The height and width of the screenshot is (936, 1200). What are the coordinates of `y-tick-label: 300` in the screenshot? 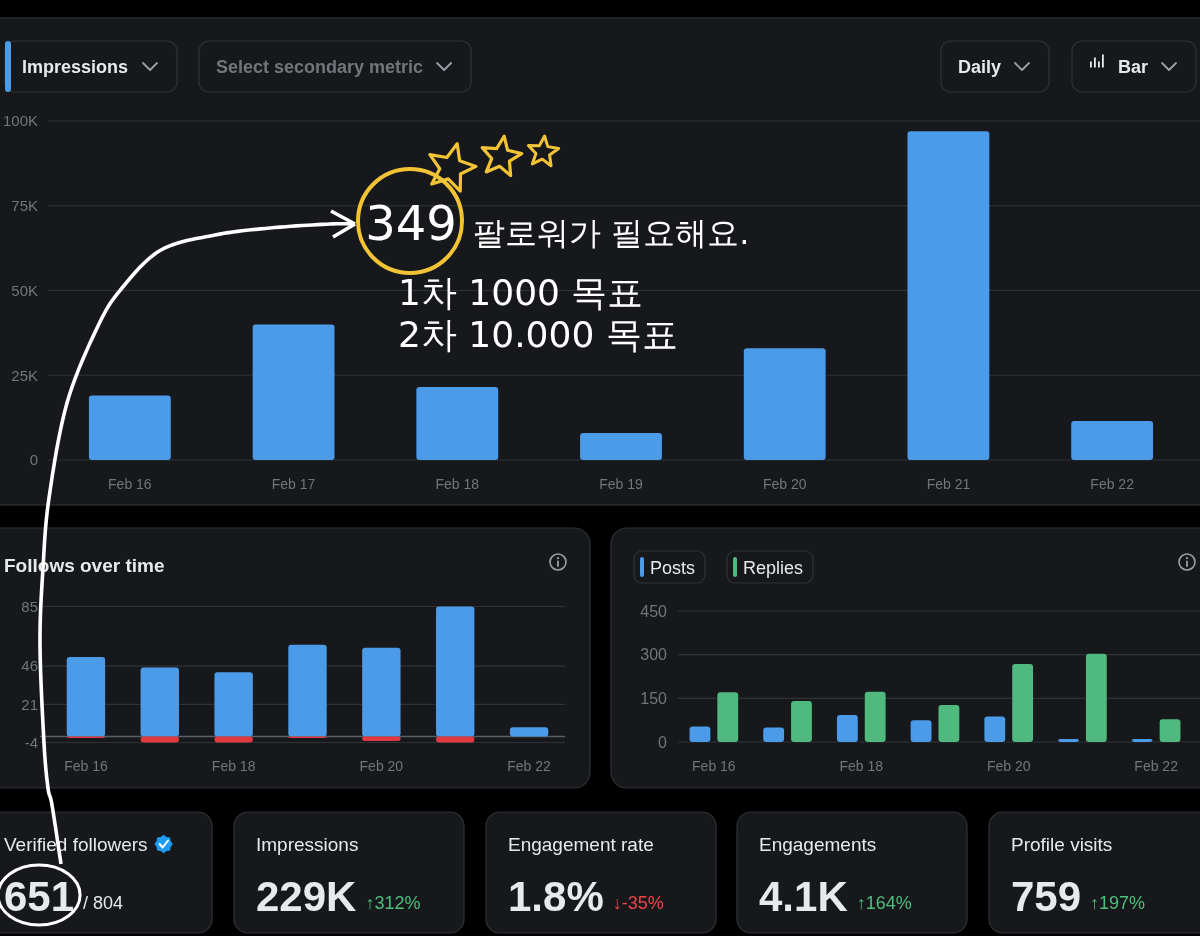 It's located at (654, 655).